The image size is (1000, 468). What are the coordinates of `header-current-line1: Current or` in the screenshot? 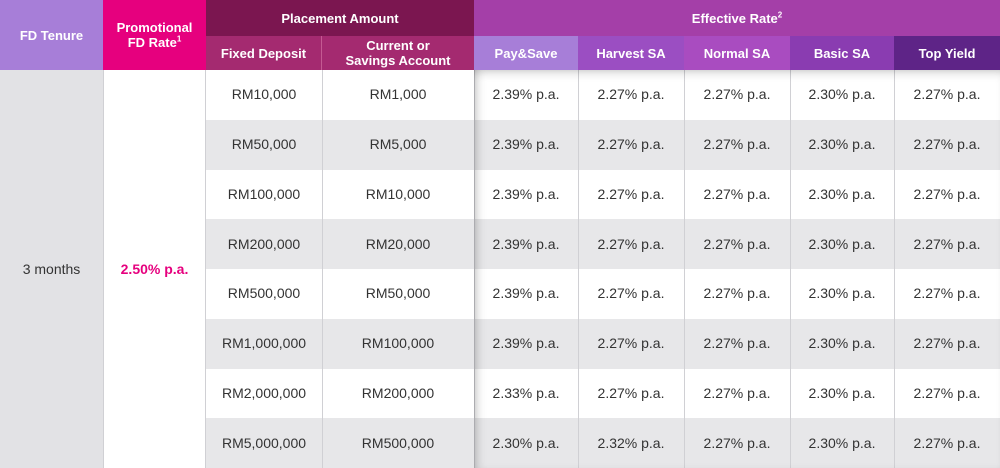 It's located at (398, 45).